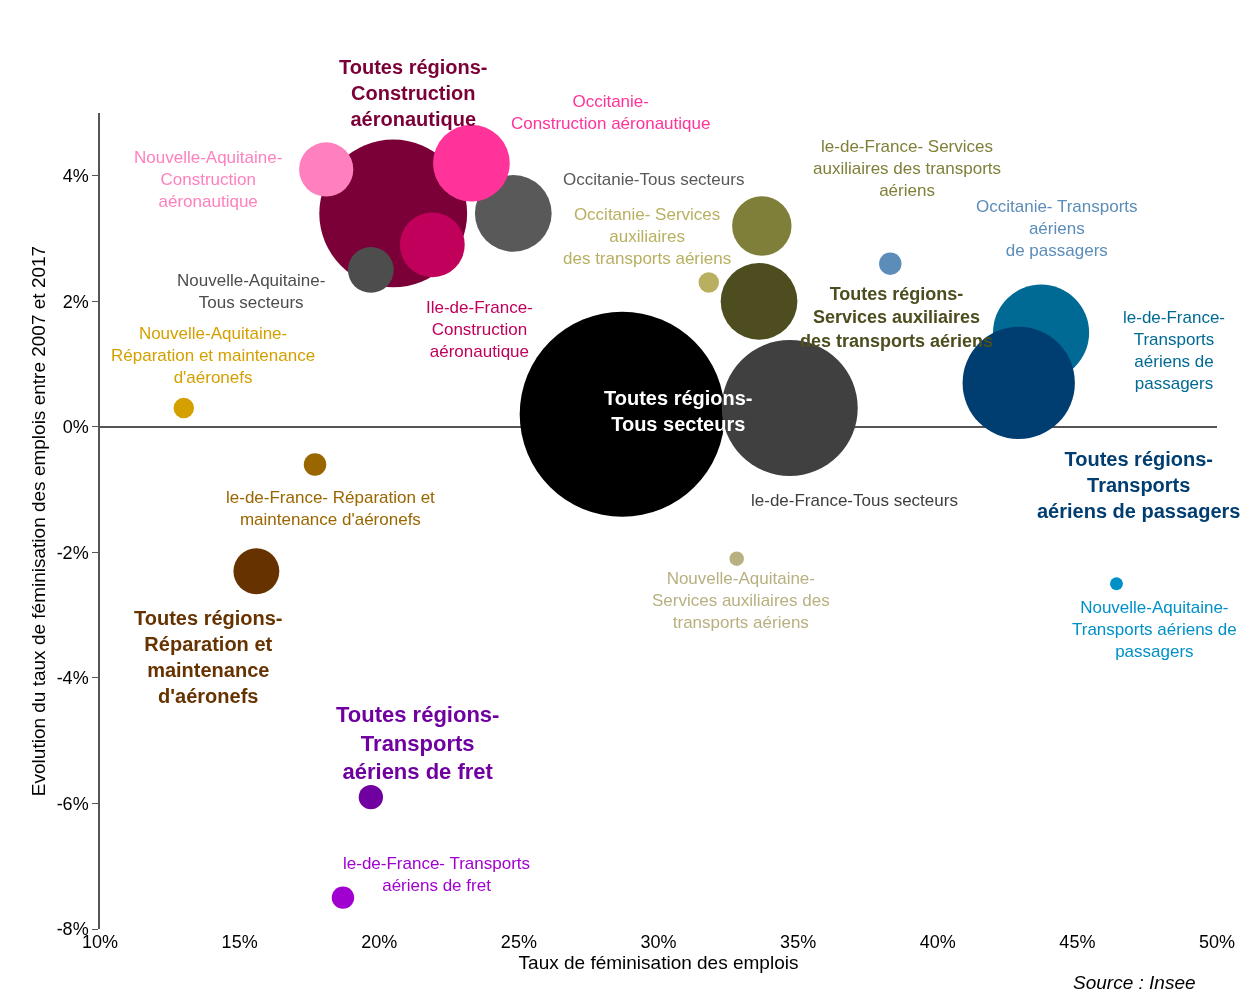 Image resolution: width=1243 pixels, height=1003 pixels. Describe the element at coordinates (658, 942) in the screenshot. I see `x-tick-label: 30%` at that location.